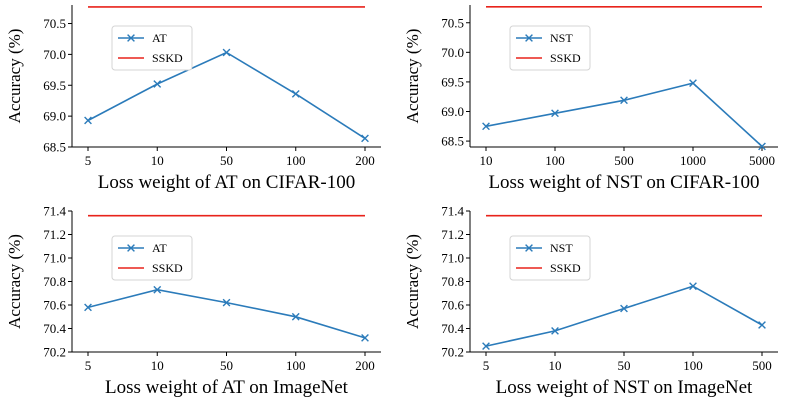  What do you see at coordinates (623, 182) in the screenshot?
I see `x-axis-label: Loss weight of NST on CIFAR-100` at bounding box center [623, 182].